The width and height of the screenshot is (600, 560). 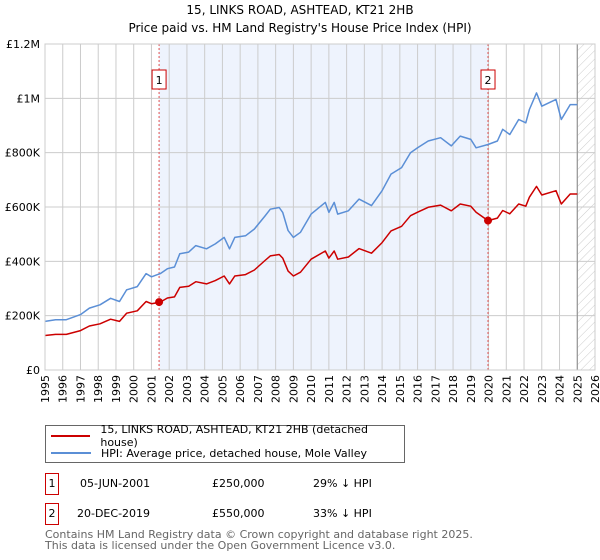 What do you see at coordinates (114, 513) in the screenshot?
I see `sale-date: 20-DEC-2019` at bounding box center [114, 513].